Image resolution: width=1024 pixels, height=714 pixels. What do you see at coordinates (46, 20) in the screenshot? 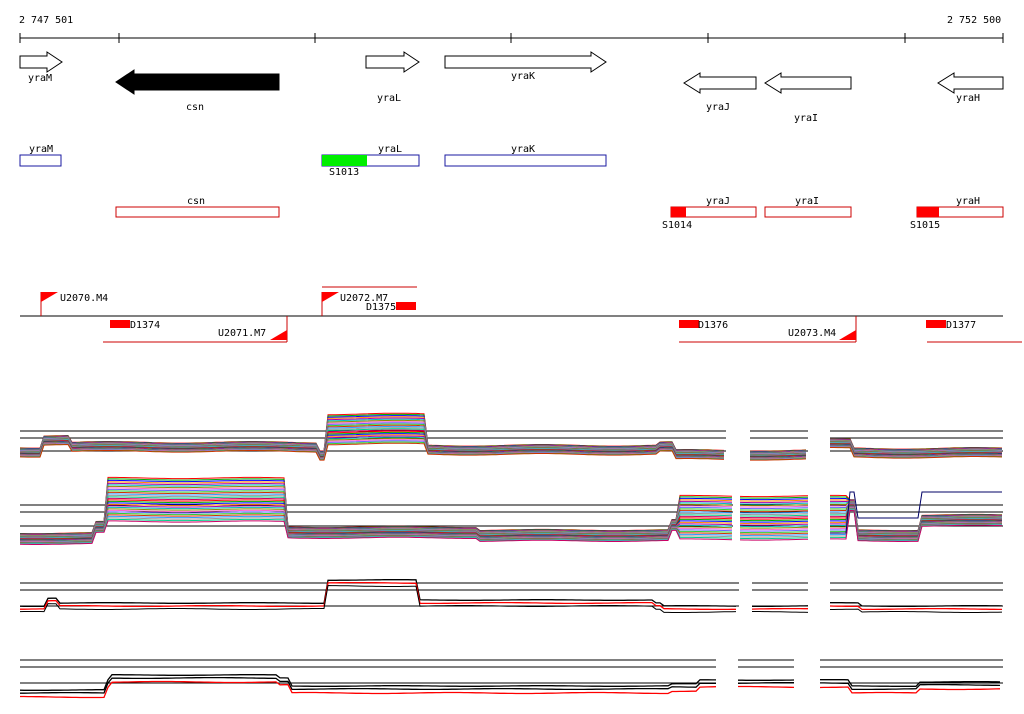
I see `ruler-start-label: 2 747 501` at bounding box center [46, 20].